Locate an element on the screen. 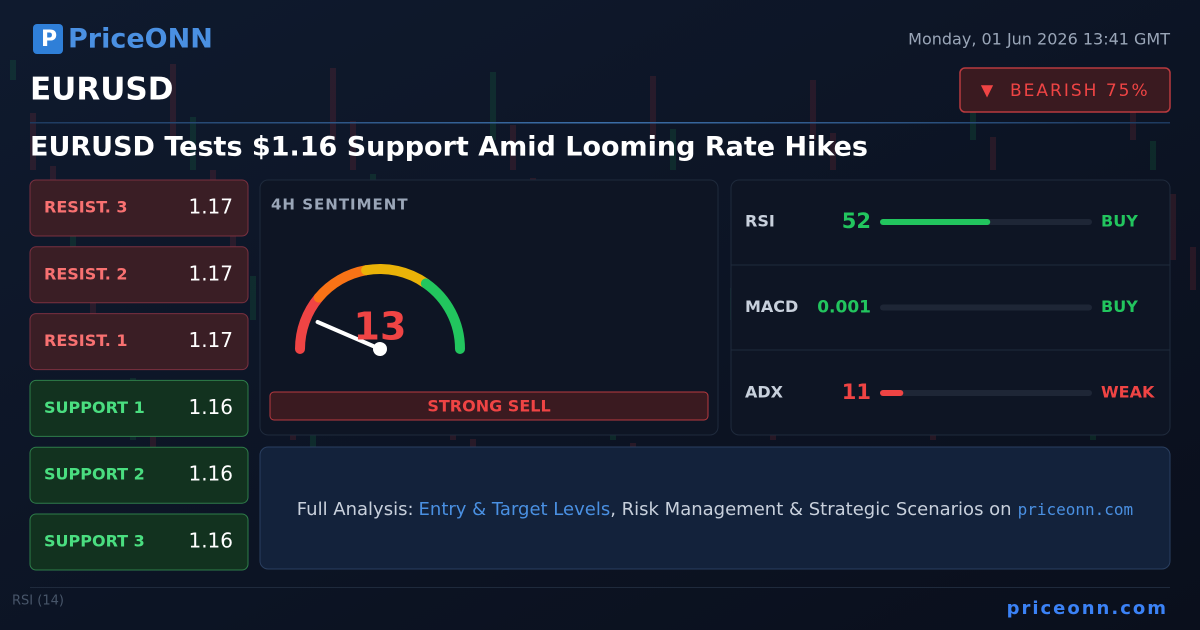 The width and height of the screenshot is (1200, 630). gauge-value: 13 is located at coordinates (380, 327).